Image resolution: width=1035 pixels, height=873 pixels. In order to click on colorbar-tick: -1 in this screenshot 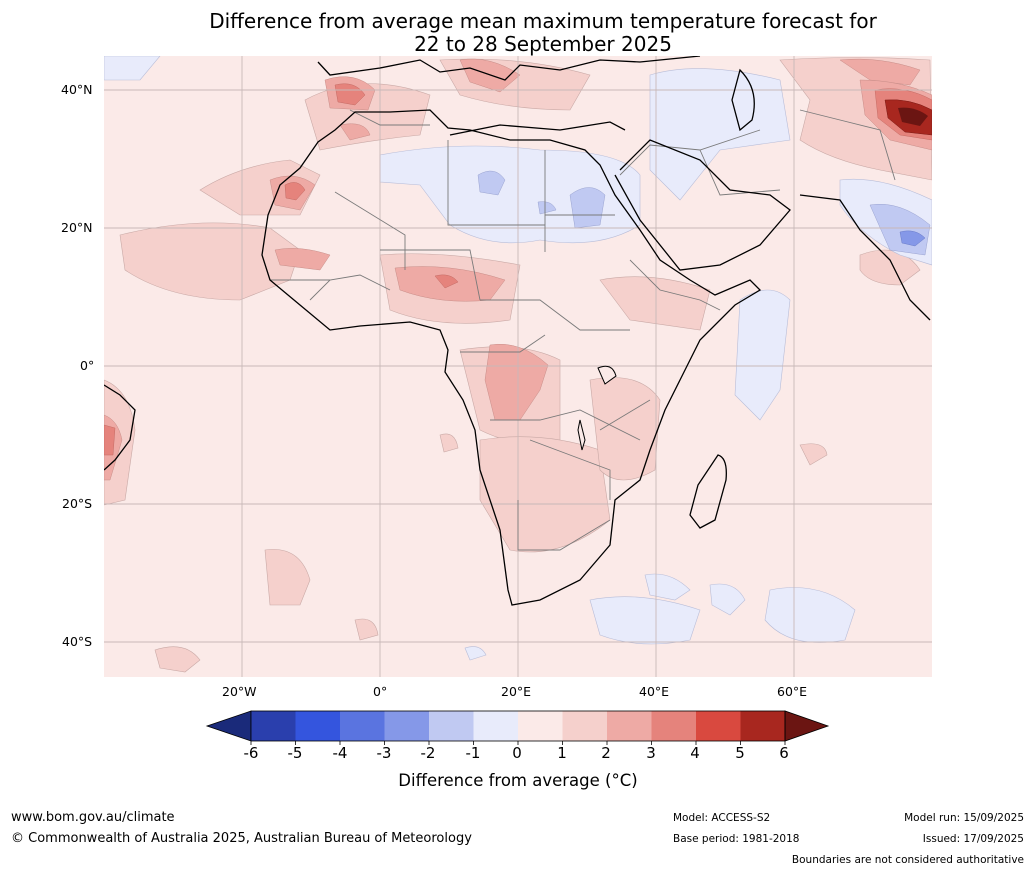, I will do `click(473, 753)`.